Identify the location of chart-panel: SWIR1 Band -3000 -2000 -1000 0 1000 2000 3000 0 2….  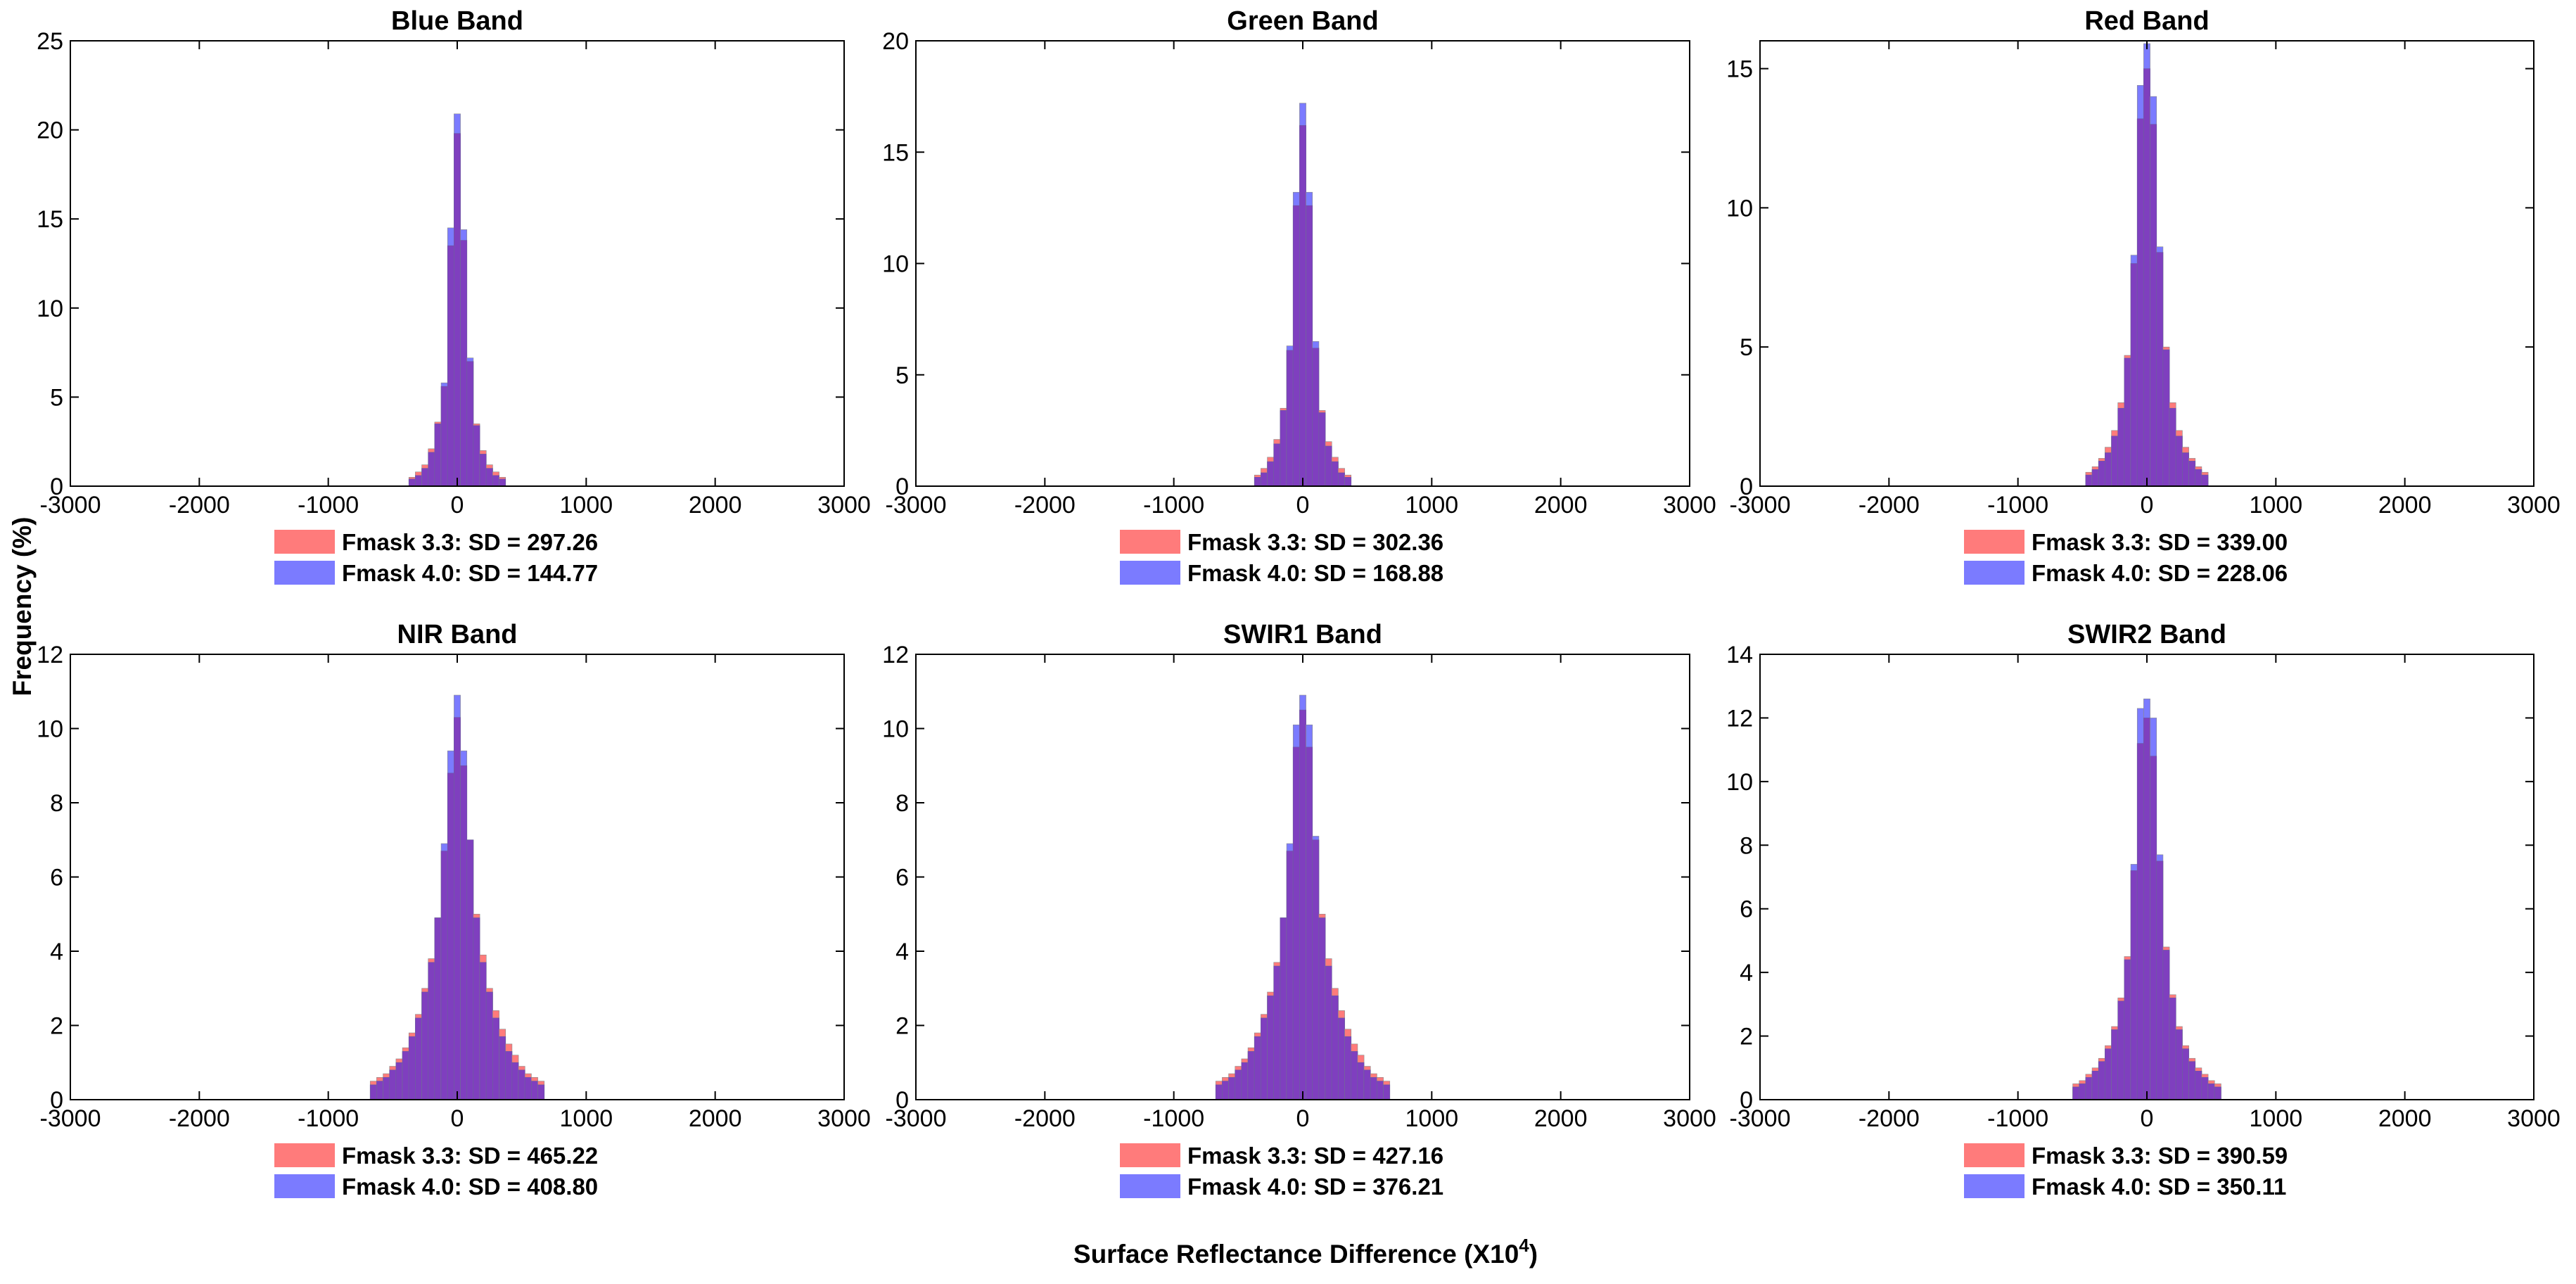
(1299, 910).